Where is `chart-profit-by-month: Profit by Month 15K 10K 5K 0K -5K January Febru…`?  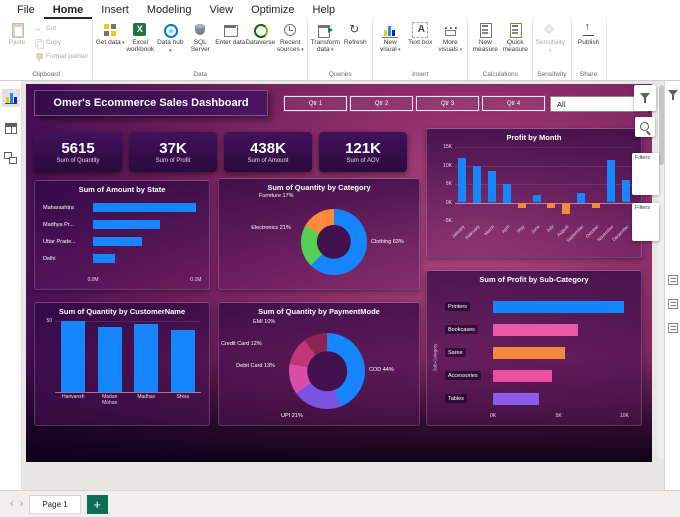
chart-profit-by-month: Profit by Month 15K 10K 5K 0K -5K January Febru… is located at coordinates (534, 193).